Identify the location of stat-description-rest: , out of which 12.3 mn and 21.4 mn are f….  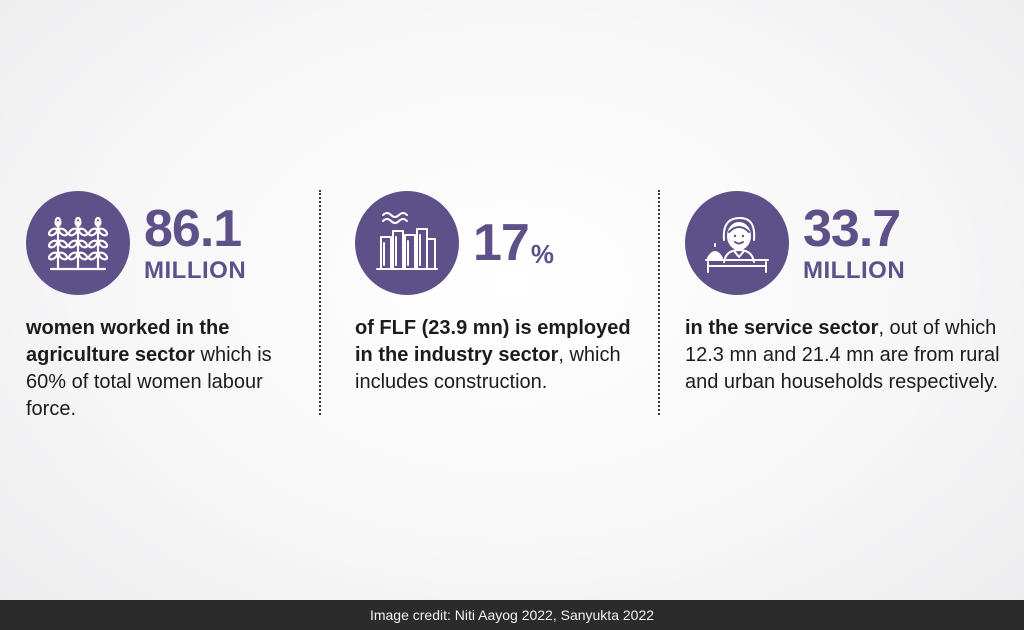
(842, 355).